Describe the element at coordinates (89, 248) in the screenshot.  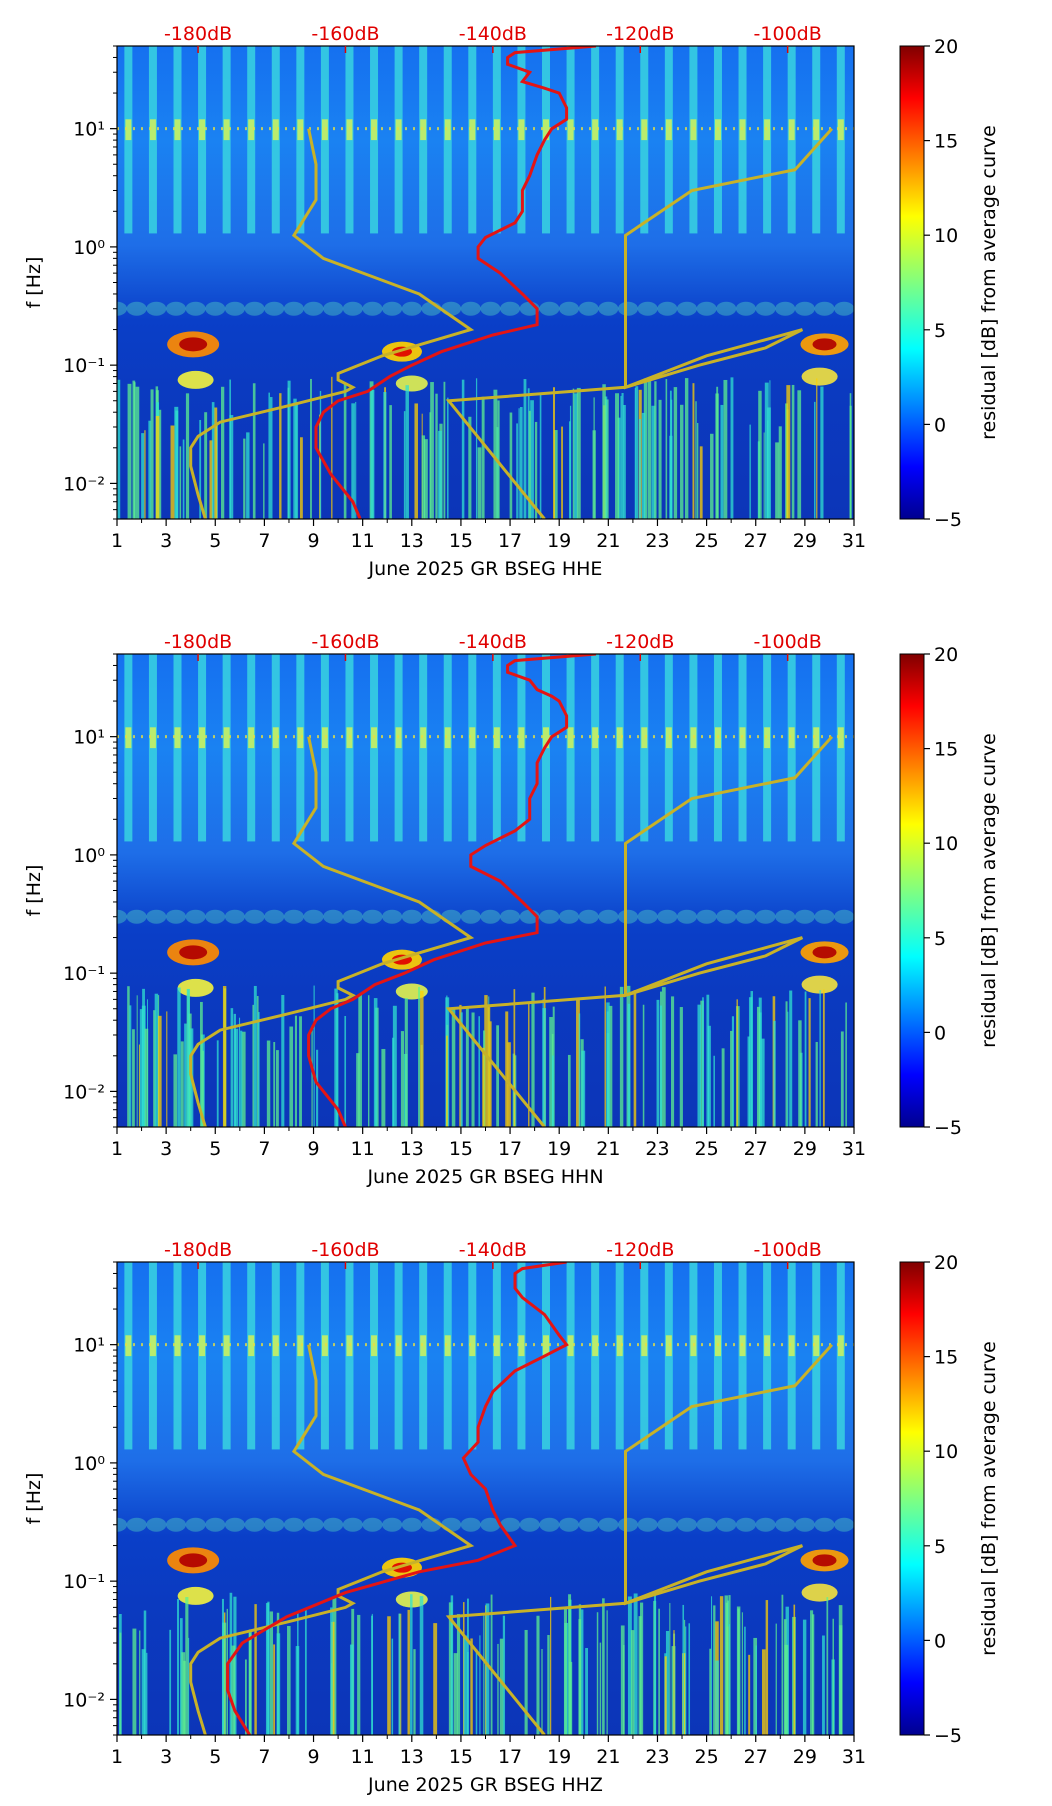
I see `y-tick-label: 10⁰` at that location.